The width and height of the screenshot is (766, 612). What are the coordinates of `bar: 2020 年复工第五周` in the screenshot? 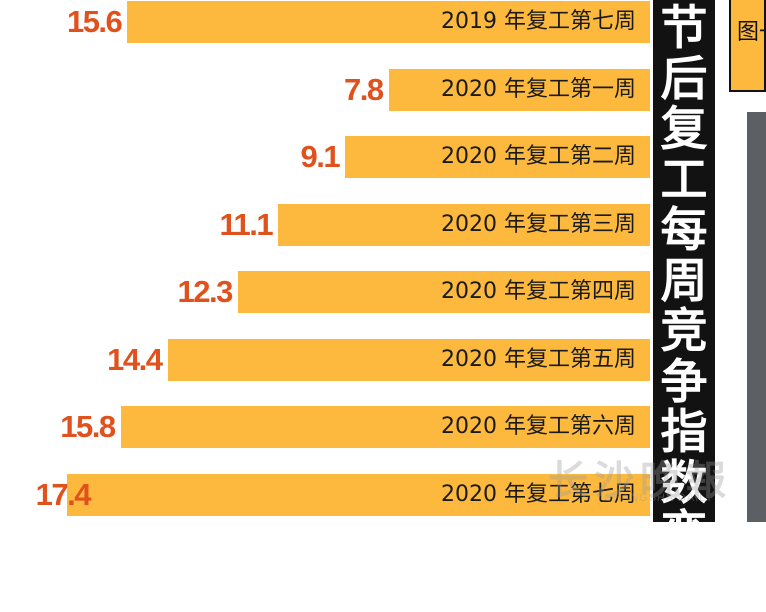 It's located at (408, 359).